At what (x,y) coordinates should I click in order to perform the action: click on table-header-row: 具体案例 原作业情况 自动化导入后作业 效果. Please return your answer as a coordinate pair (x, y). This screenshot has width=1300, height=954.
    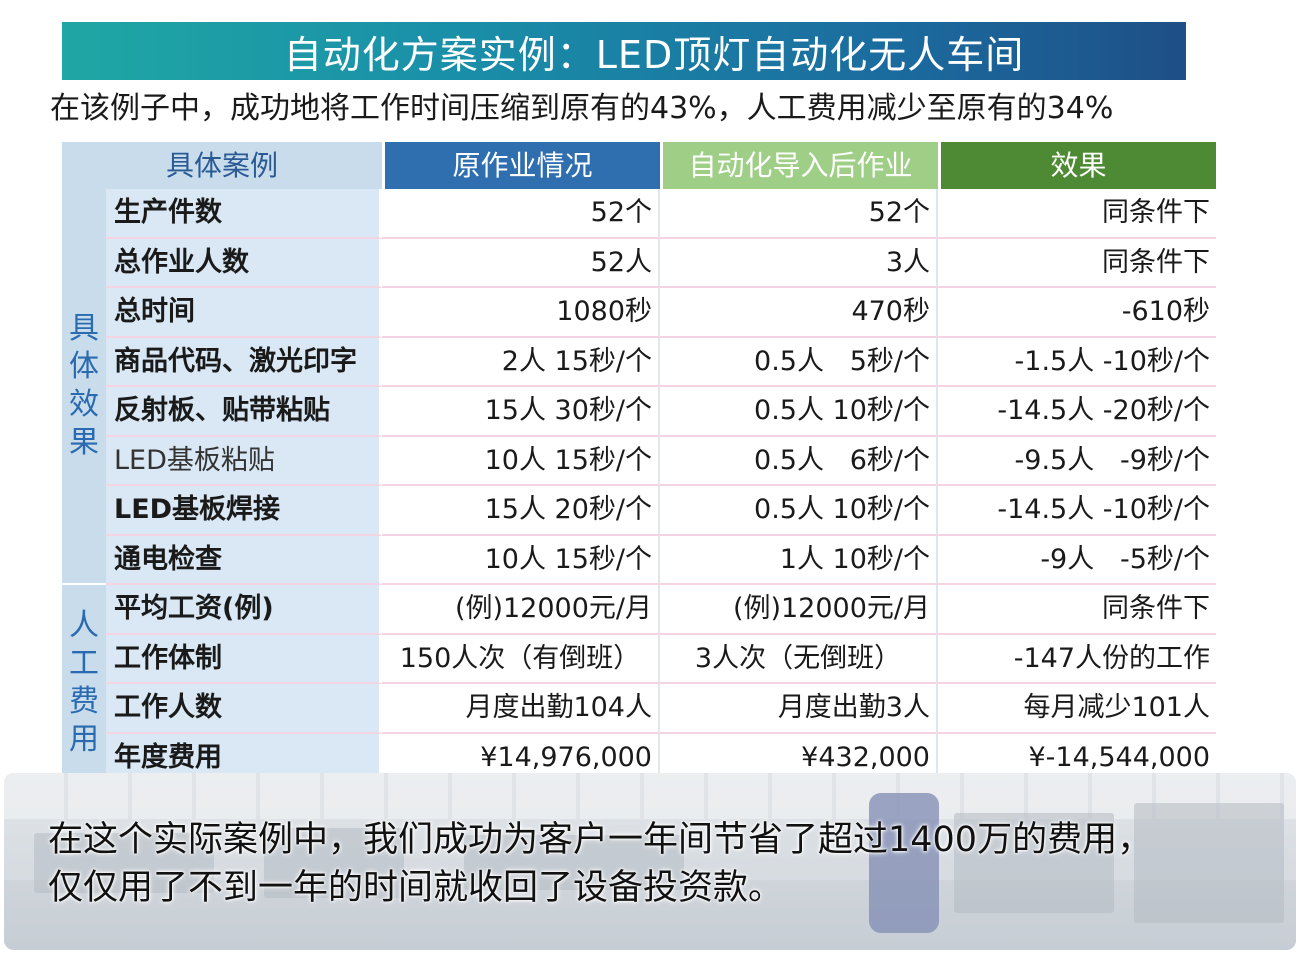
    Looking at the image, I should click on (639, 165).